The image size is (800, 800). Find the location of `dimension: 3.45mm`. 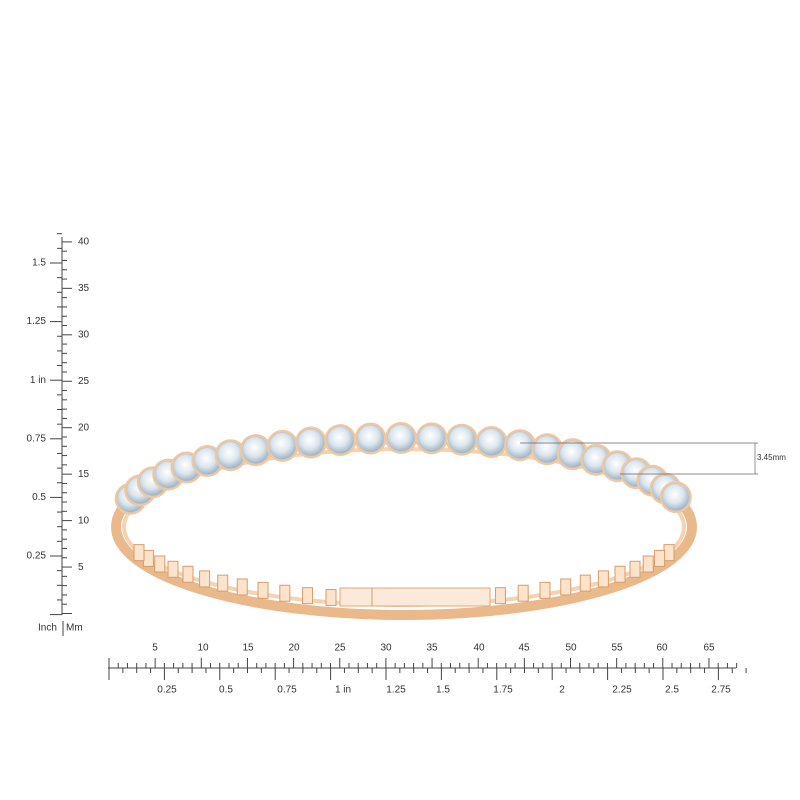

dimension: 3.45mm is located at coordinates (653, 458).